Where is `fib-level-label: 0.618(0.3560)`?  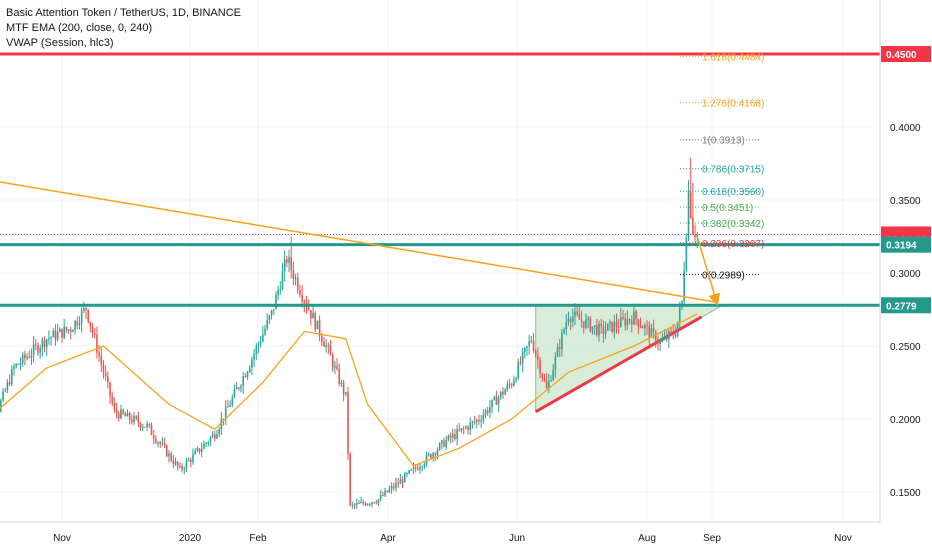
fib-level-label: 0.618(0.3560) is located at coordinates (733, 192).